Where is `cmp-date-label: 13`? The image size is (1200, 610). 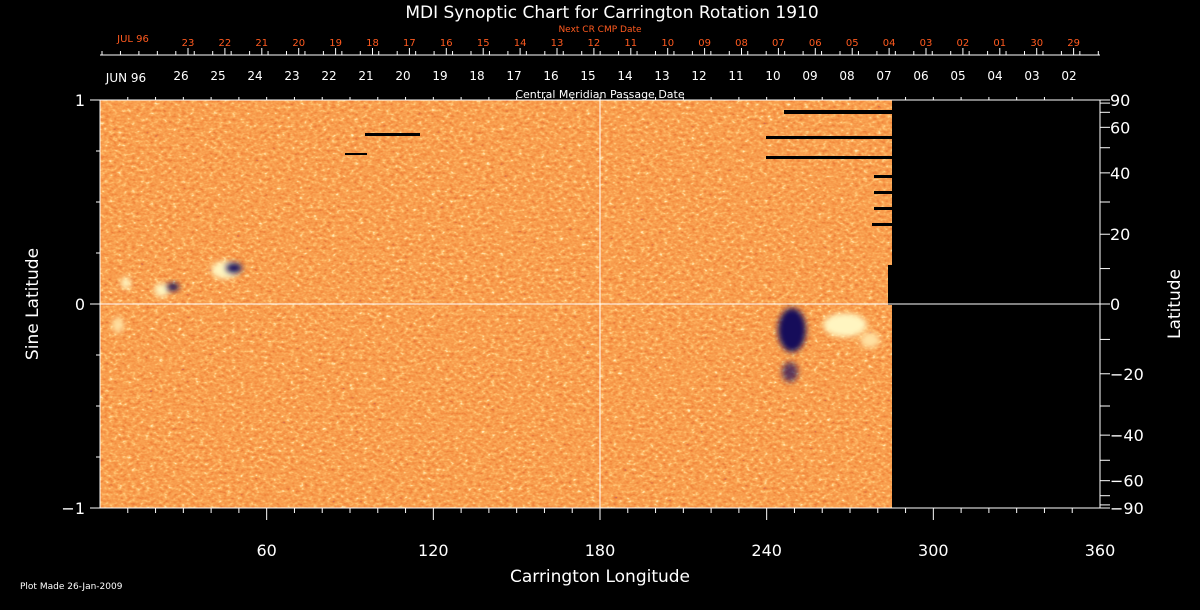 cmp-date-label: 13 is located at coordinates (661, 76).